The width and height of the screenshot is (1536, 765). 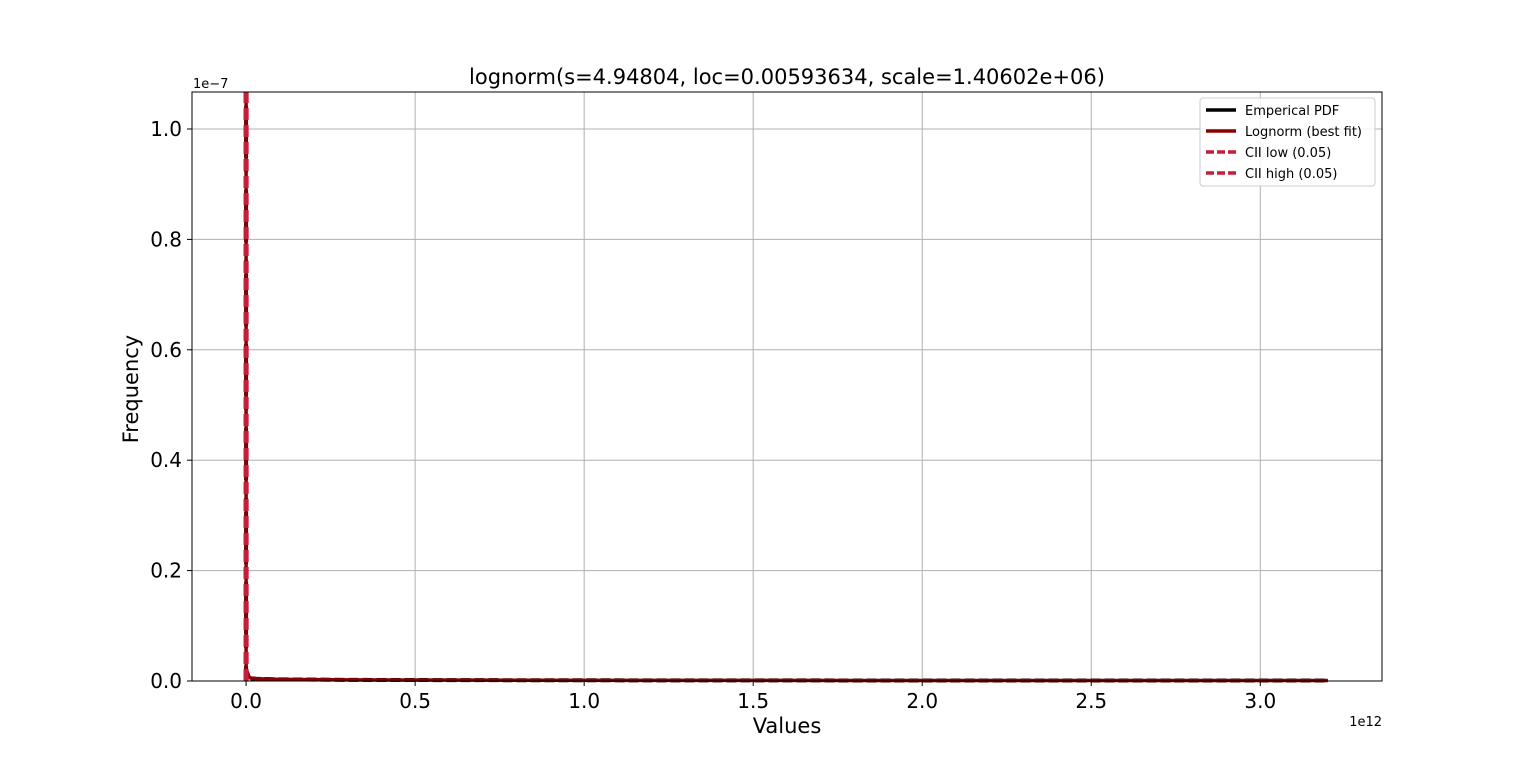 What do you see at coordinates (166, 571) in the screenshot?
I see `y-tick-label: 0.2` at bounding box center [166, 571].